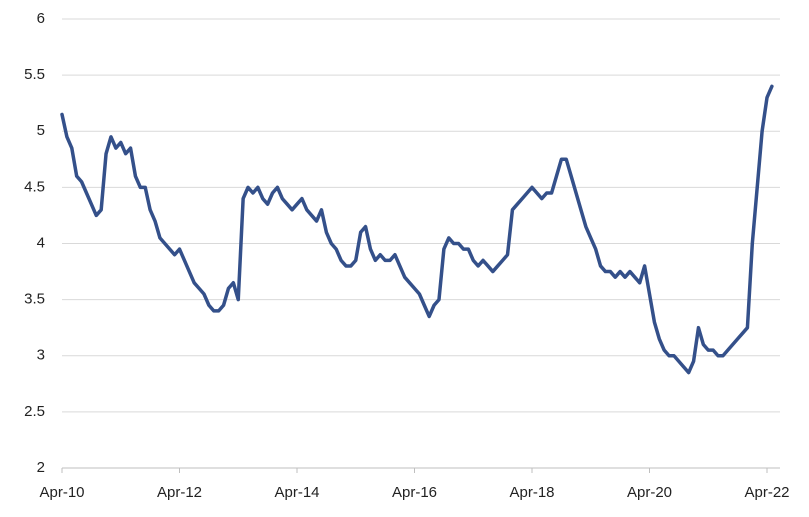 The width and height of the screenshot is (809, 517). What do you see at coordinates (531, 492) in the screenshot?
I see `x-tick-label: Apr-18` at bounding box center [531, 492].